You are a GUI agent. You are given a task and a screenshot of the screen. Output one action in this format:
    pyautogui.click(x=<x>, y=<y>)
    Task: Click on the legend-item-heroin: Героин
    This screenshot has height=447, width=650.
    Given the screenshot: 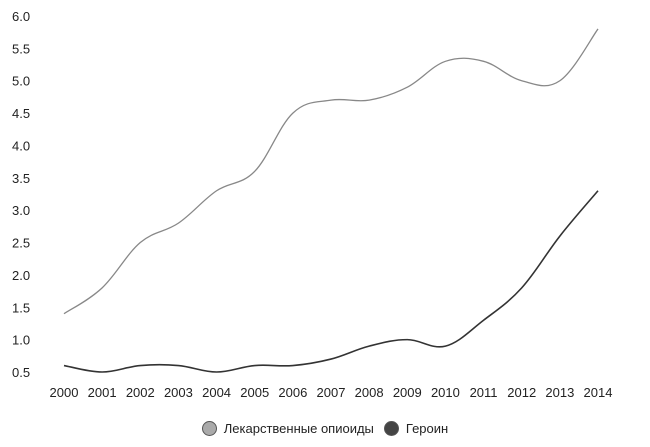 What is the action you would take?
    pyautogui.click(x=416, y=428)
    